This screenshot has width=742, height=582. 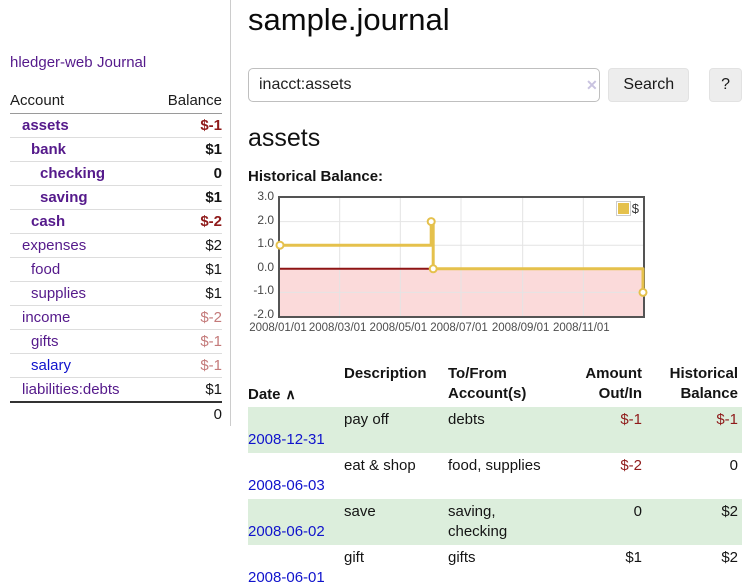 I want to click on transaction-date-cell: 2008-12-31, so click(x=296, y=430).